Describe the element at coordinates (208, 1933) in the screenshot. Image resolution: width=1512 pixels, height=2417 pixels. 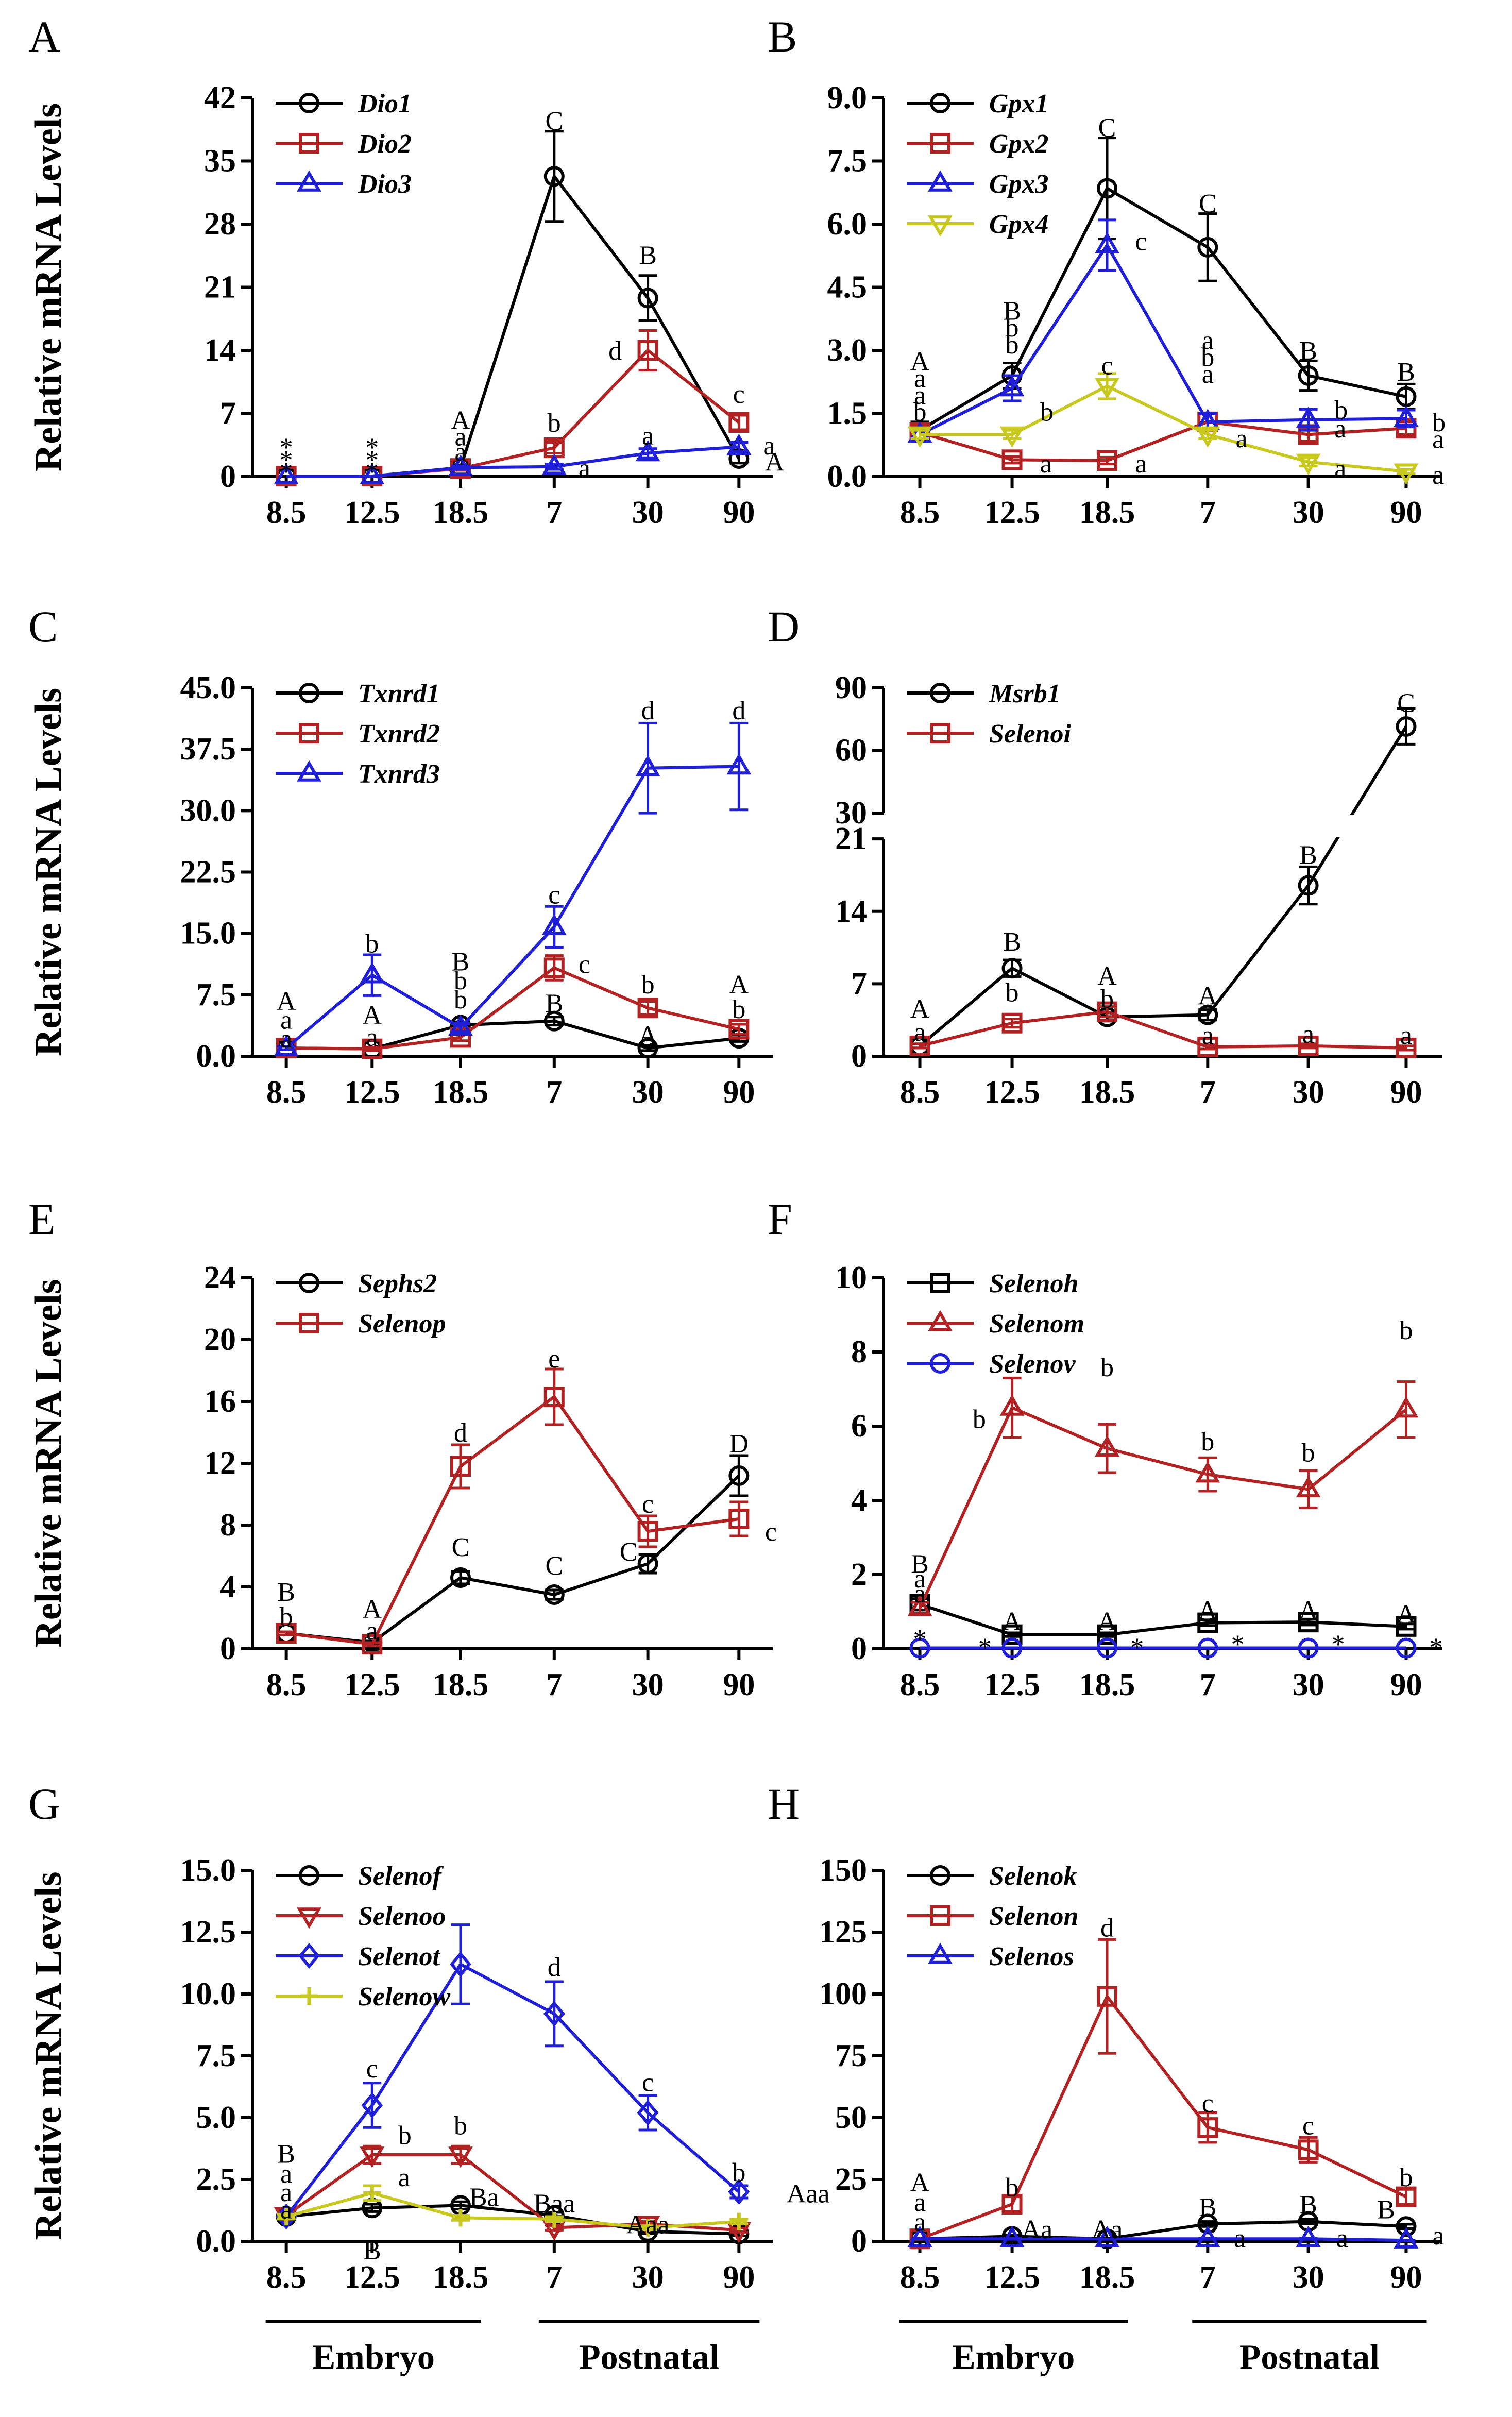
I see `y-tick-label: 12.5` at that location.